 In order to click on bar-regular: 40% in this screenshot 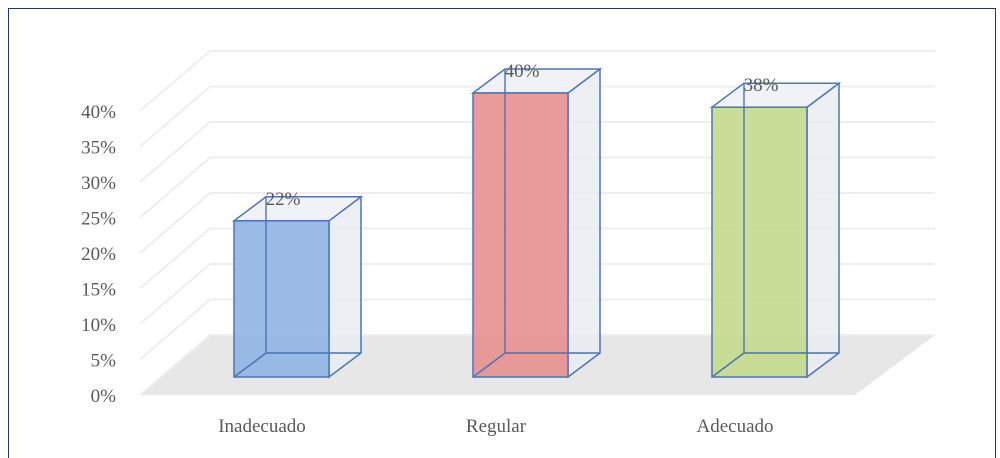, I will do `click(536, 220)`.